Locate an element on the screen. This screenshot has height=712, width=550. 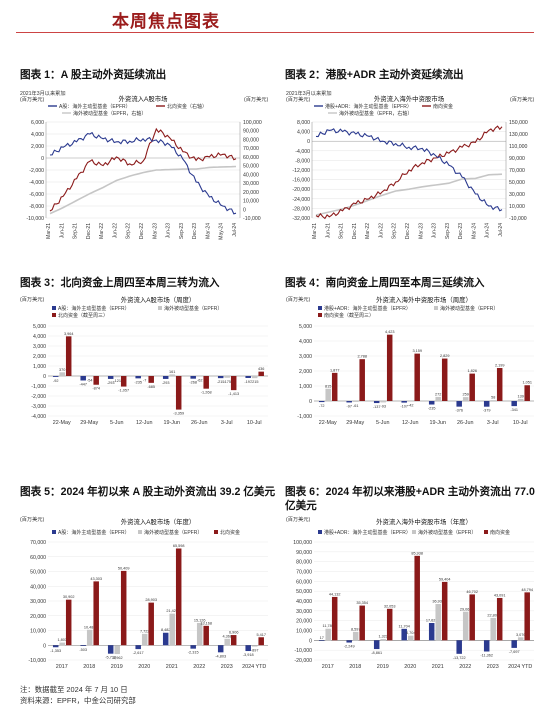
y-tick-left: 0 is located at coordinates (42, 159).